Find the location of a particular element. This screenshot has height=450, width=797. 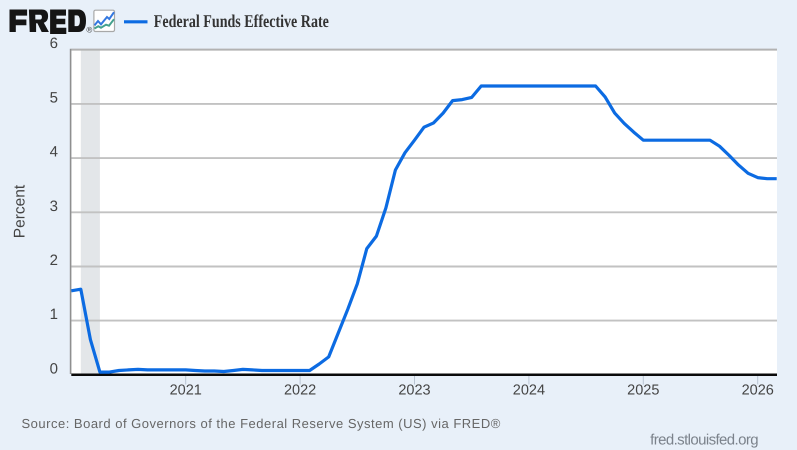

svg-text: Federal Funds Effective Rate is located at coordinates (241, 21).